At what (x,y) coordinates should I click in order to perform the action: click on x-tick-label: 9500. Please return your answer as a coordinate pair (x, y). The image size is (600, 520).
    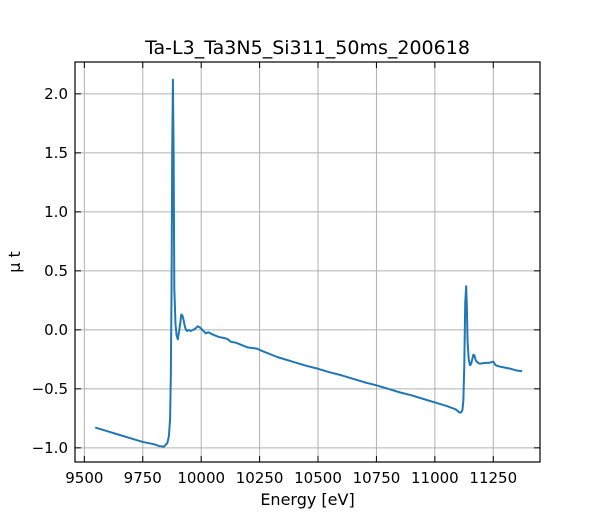
    Looking at the image, I should click on (84, 478).